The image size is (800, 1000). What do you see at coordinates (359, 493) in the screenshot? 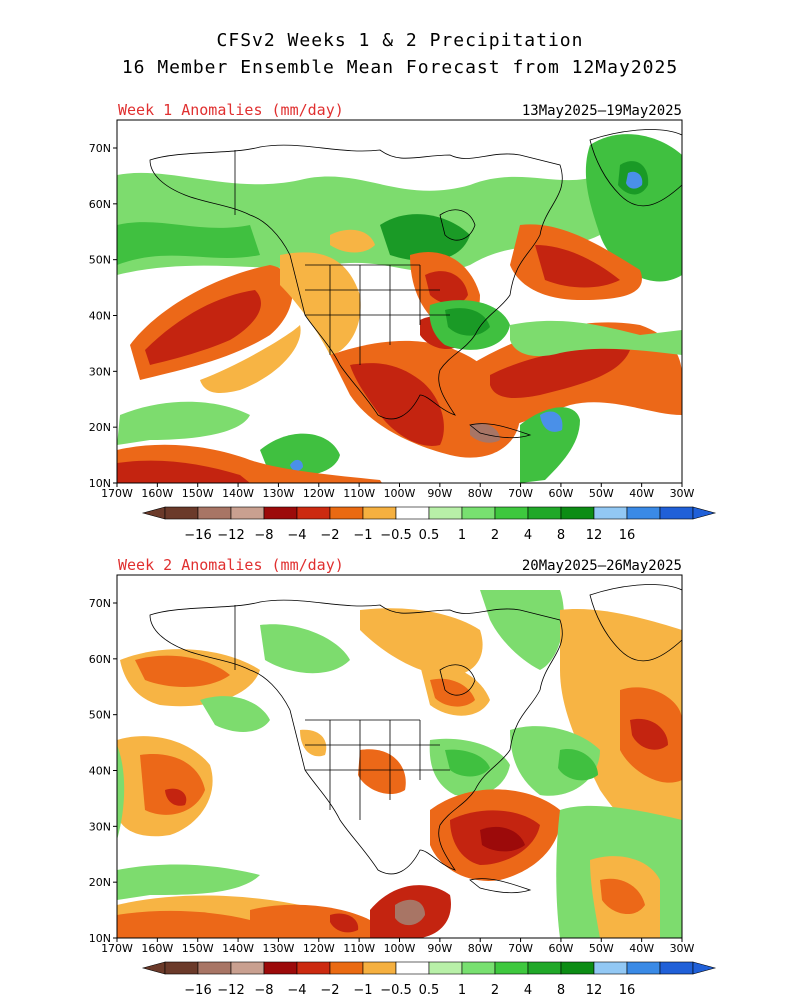
I see `week1-lon-label: 110W` at bounding box center [359, 493].